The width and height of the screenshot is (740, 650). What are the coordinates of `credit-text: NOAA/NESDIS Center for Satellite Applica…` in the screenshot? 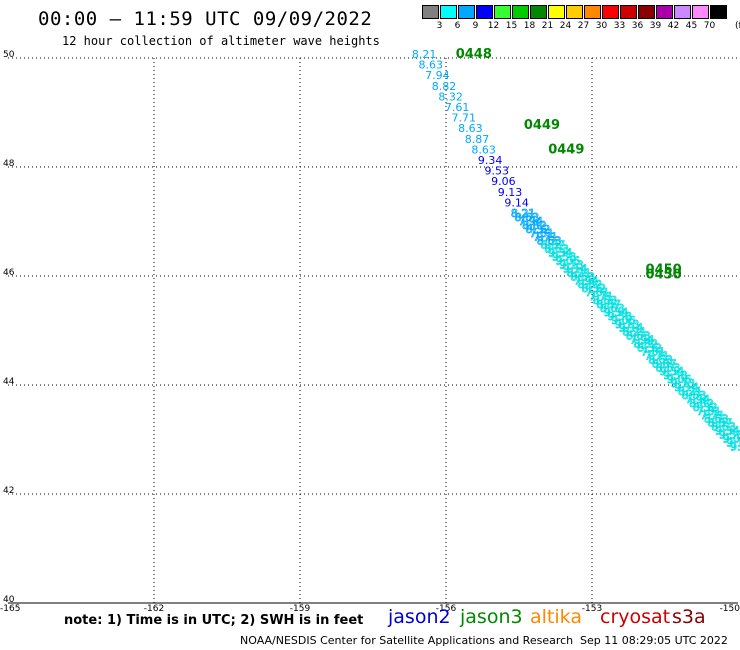 It's located at (407, 640).